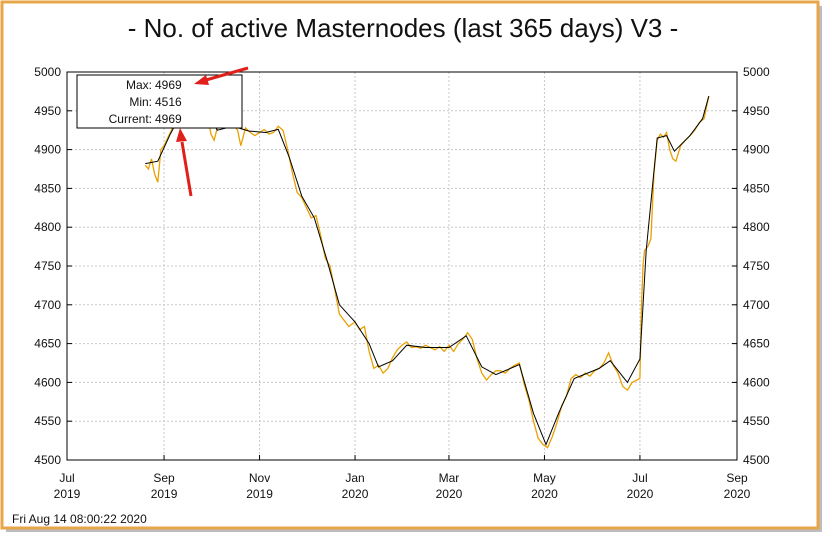 This screenshot has height=538, width=828. Describe the element at coordinates (756, 421) in the screenshot. I see `y-tick-label-right: 4550` at that location.